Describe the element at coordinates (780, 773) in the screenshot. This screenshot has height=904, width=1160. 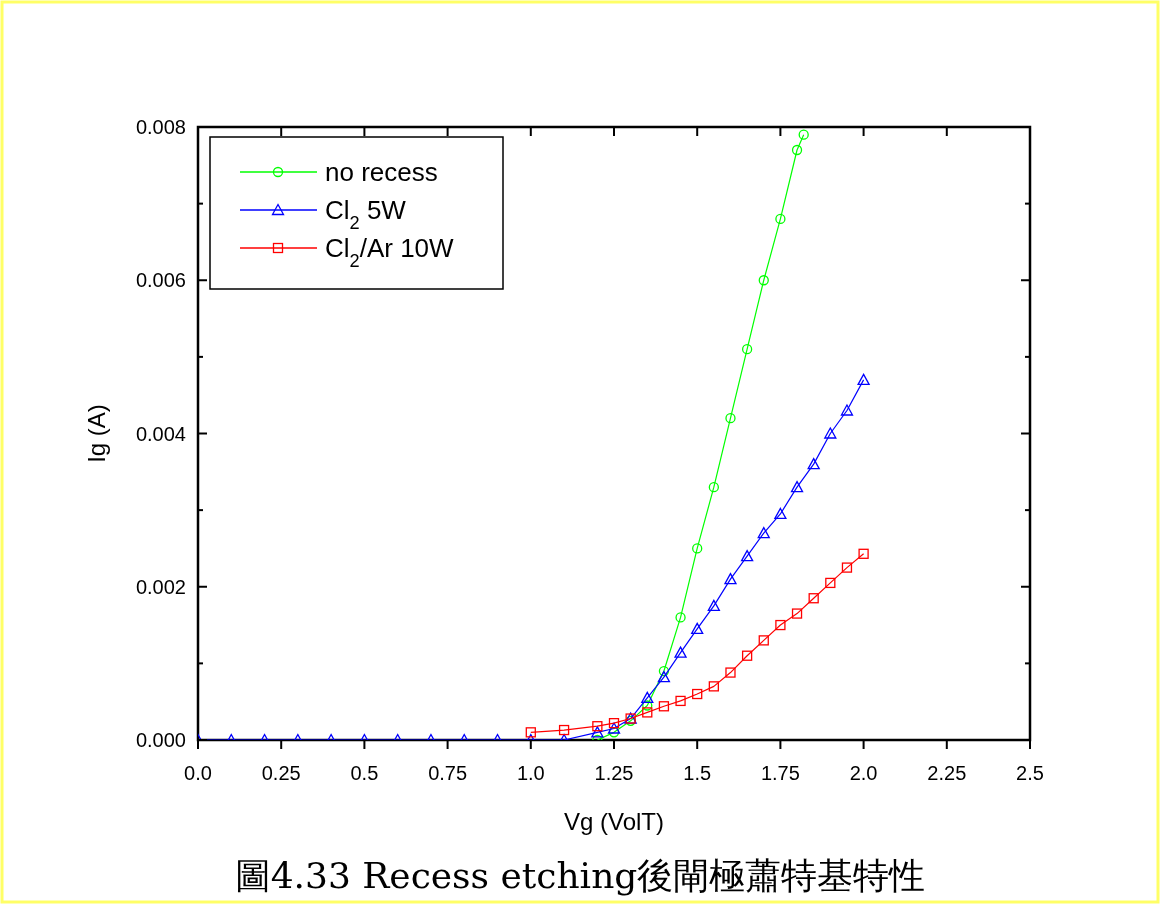
I see `x-tick-label: 1.75` at that location.